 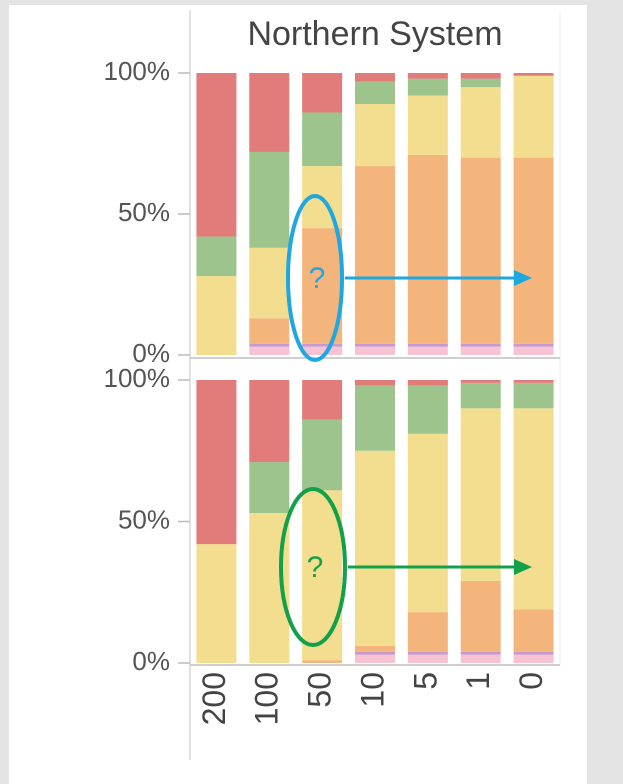 What do you see at coordinates (267, 698) in the screenshot?
I see `x-tick-label: 100` at bounding box center [267, 698].